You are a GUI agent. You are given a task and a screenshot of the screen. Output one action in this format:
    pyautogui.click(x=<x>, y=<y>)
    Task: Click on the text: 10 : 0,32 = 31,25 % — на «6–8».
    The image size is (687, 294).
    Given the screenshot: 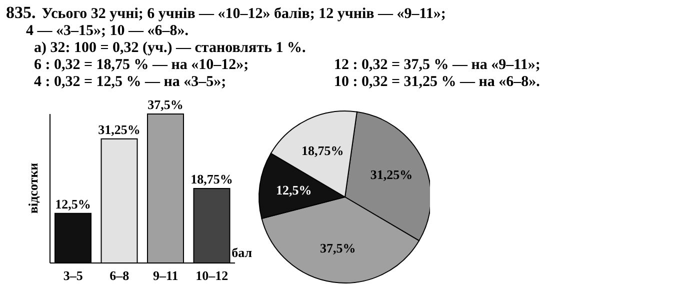 What is the action you would take?
    pyautogui.click(x=437, y=82)
    